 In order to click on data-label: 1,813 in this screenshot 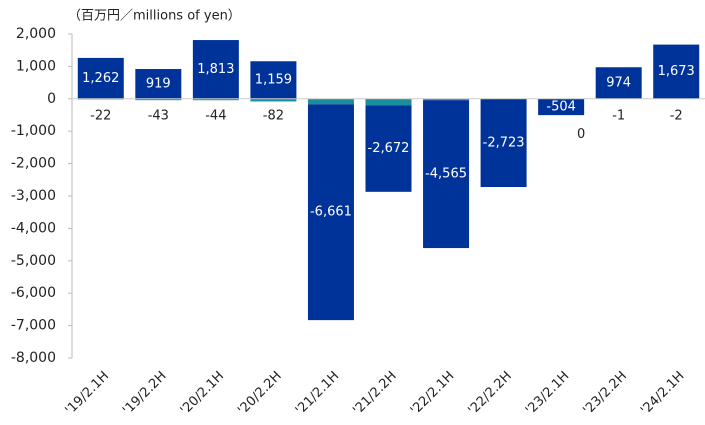, I will do `click(215, 69)`.